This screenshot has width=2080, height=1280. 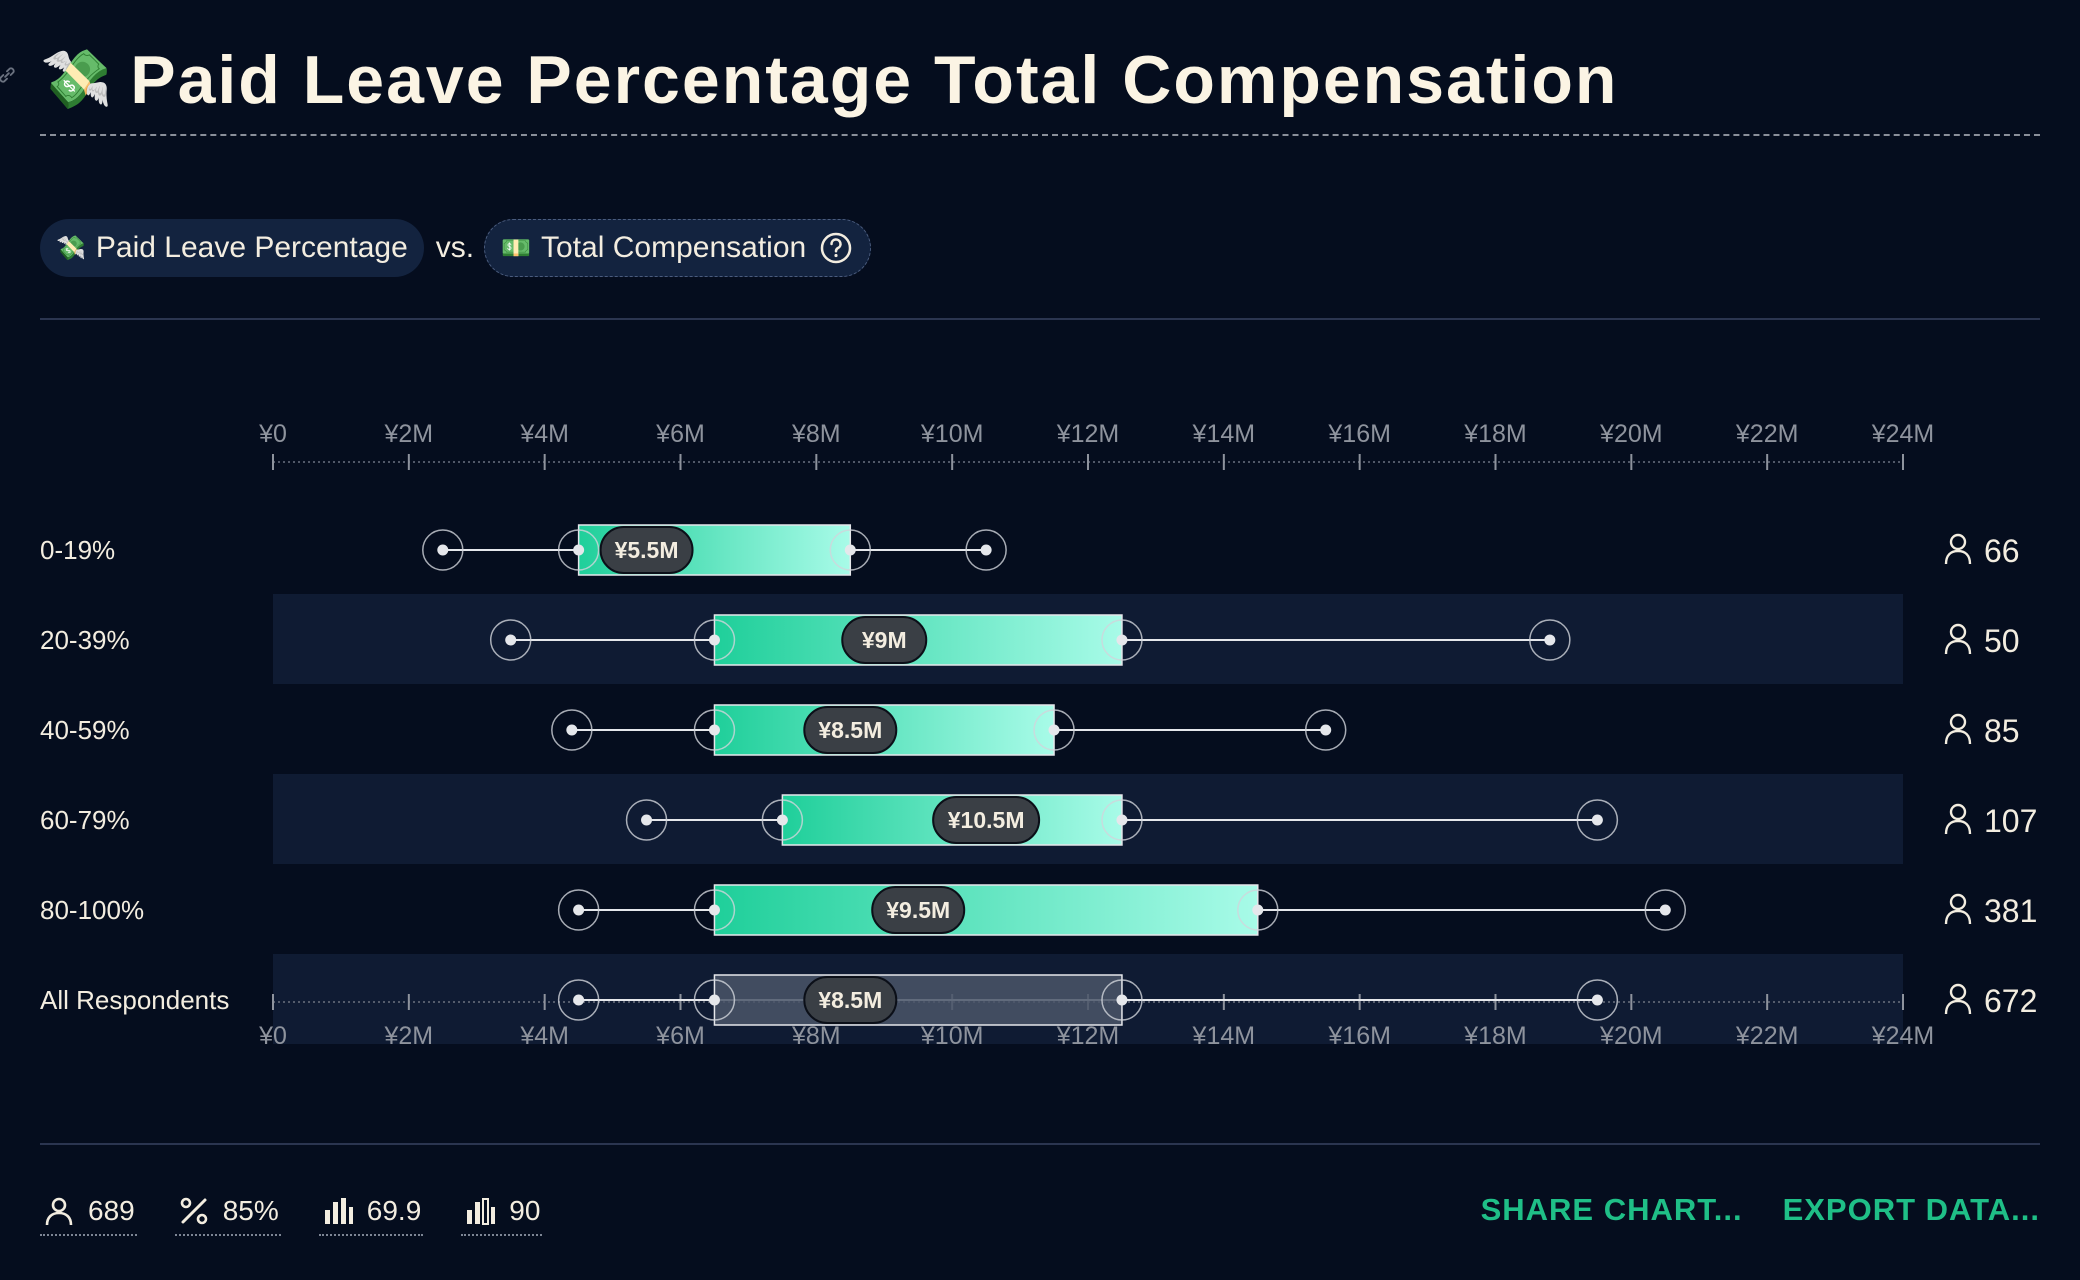 What do you see at coordinates (71, 248) in the screenshot?
I see `money-wings-icon: 💸` at bounding box center [71, 248].